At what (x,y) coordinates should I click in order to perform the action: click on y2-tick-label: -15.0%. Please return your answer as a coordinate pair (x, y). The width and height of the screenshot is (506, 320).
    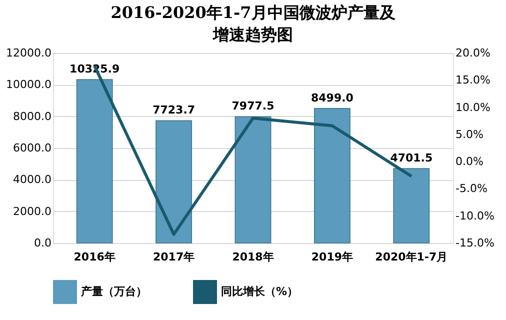
    Looking at the image, I should click on (475, 243).